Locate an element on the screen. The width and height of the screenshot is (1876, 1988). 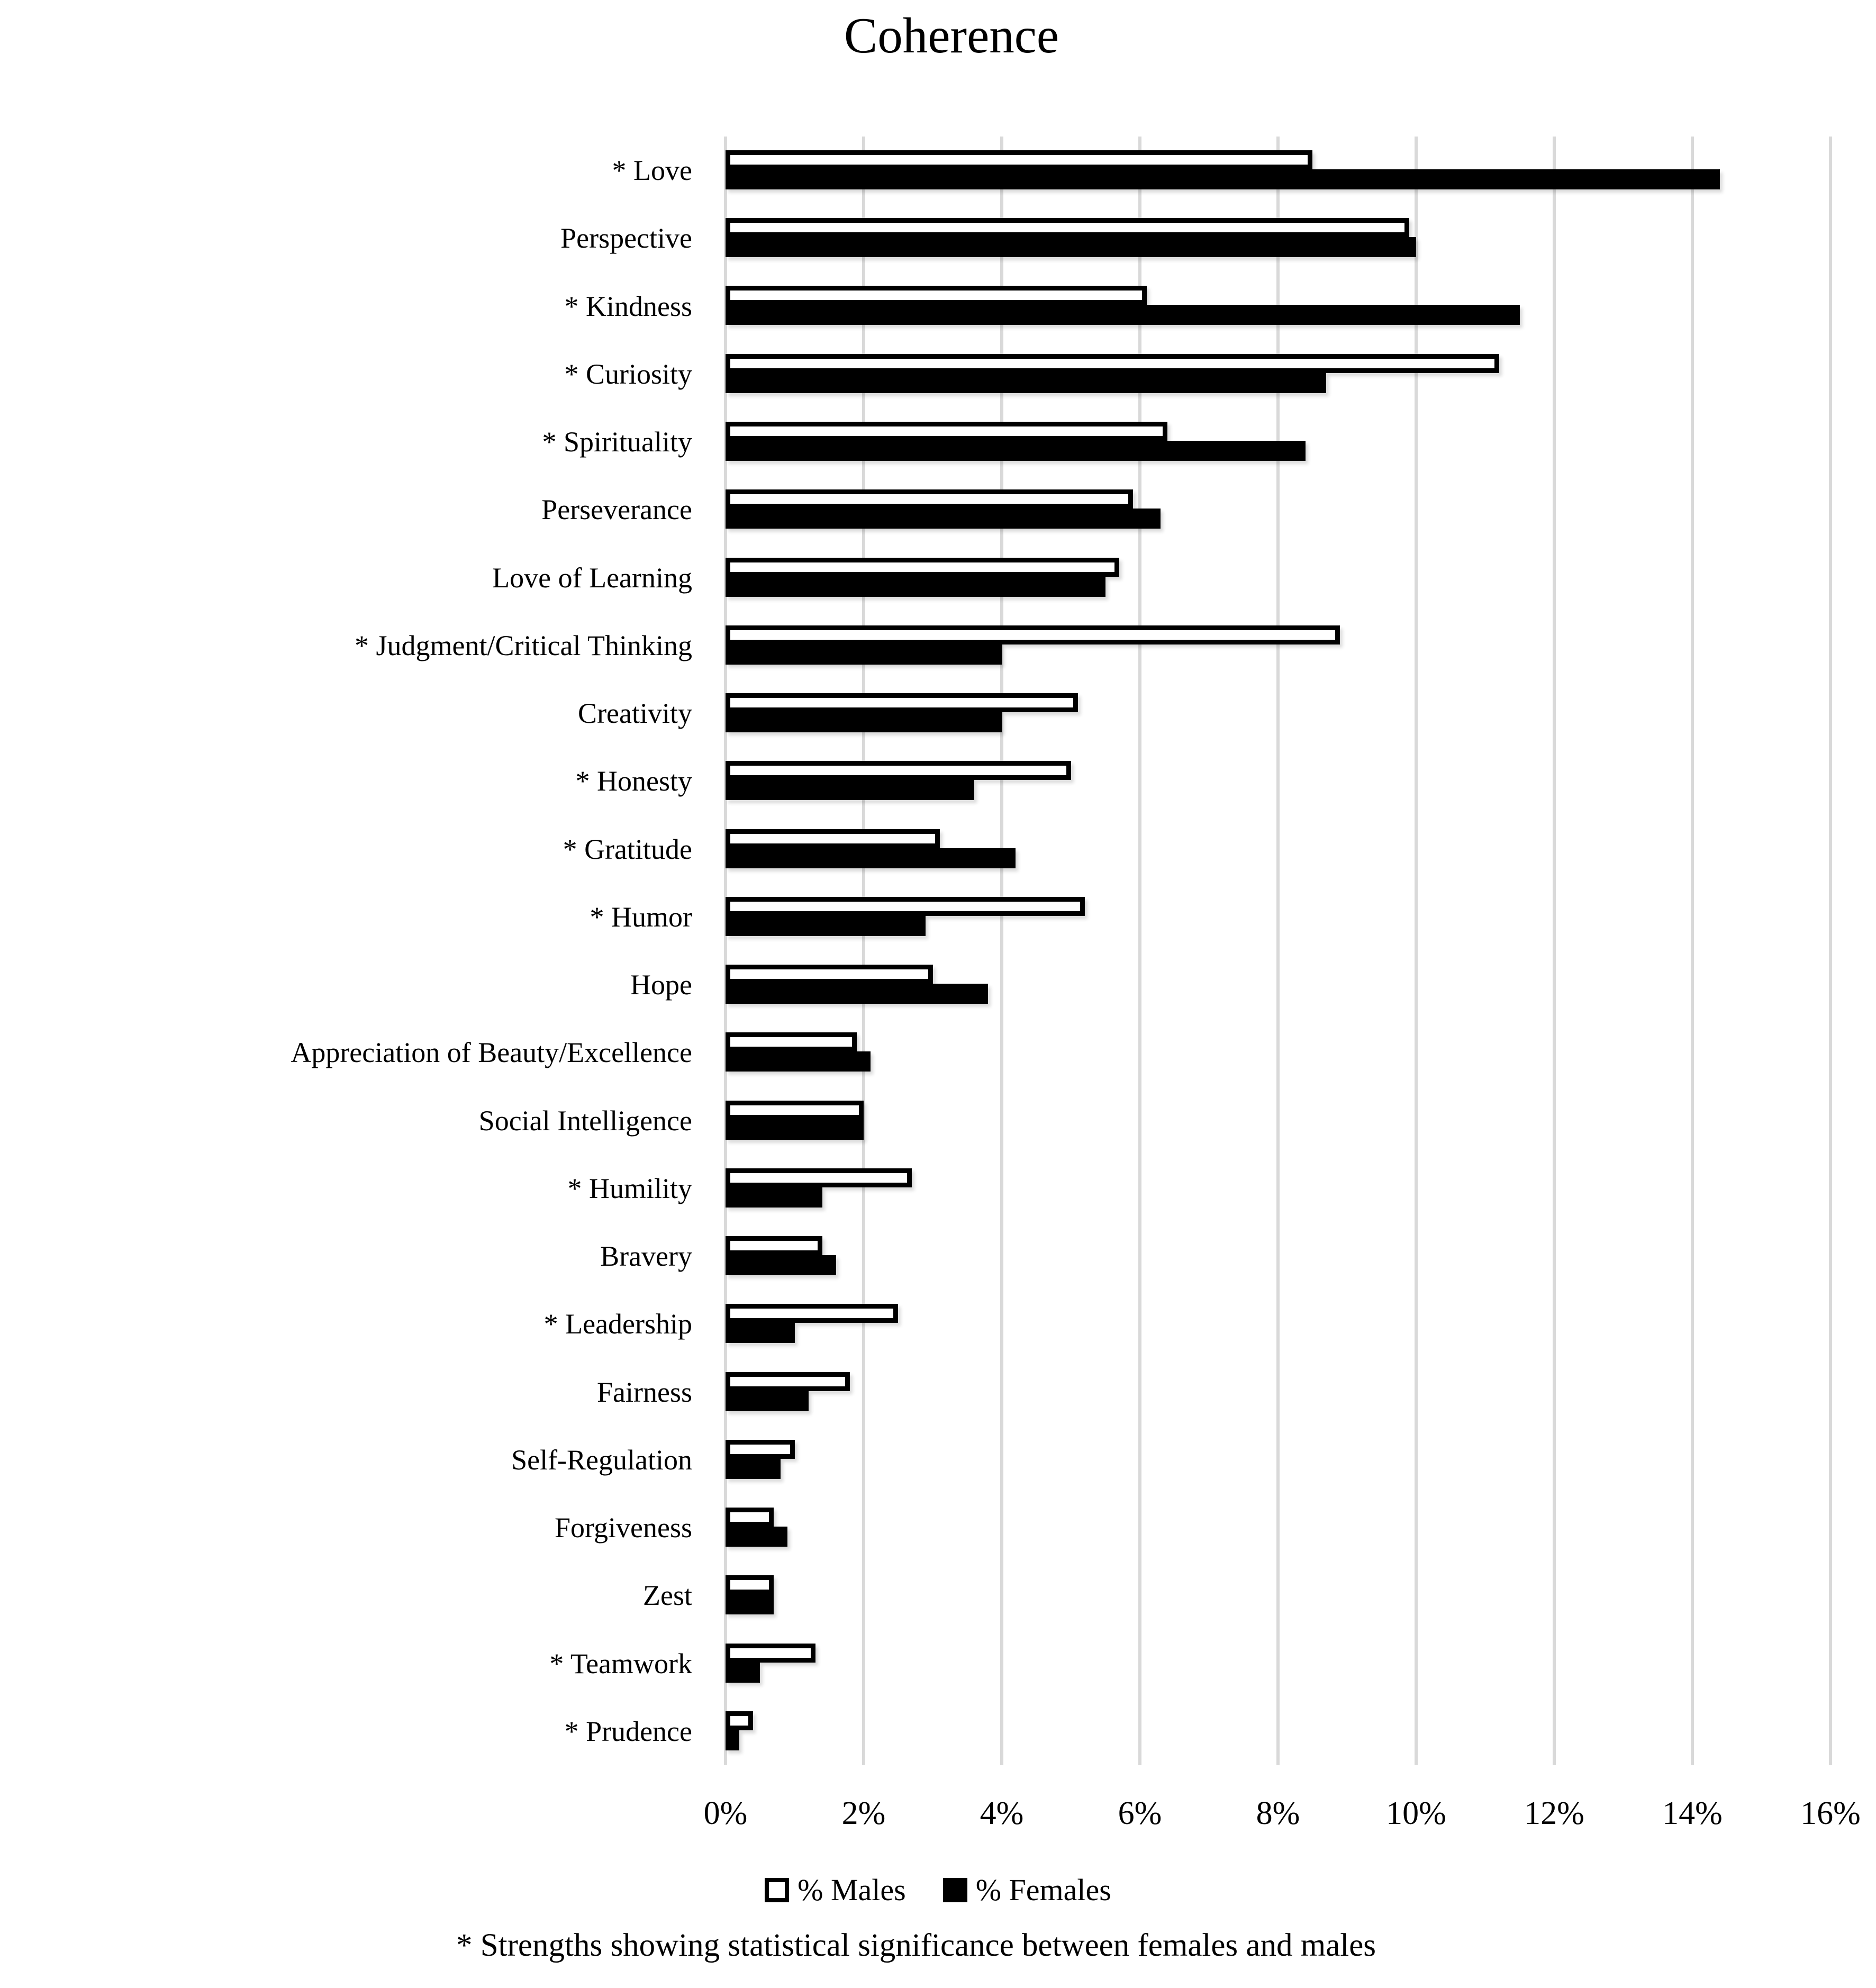
category-label: Perseverance is located at coordinates (616, 510).